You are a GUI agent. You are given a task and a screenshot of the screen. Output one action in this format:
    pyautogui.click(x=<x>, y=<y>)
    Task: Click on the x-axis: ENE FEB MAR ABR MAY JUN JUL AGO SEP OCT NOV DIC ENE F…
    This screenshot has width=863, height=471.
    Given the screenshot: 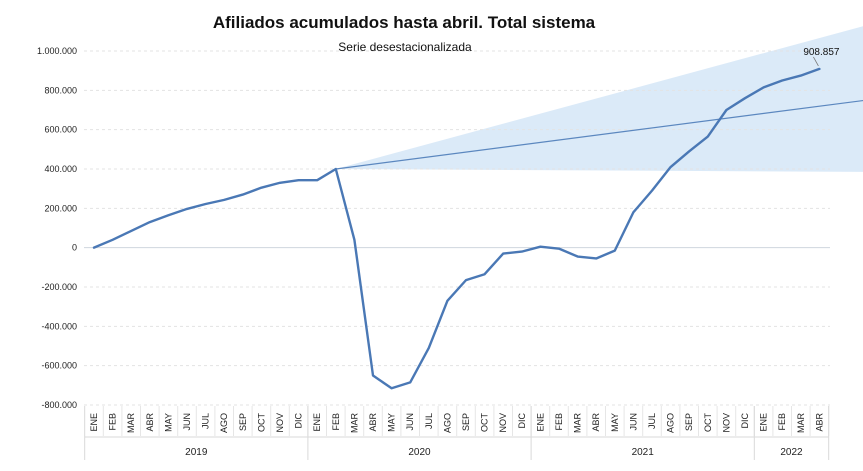 What is the action you would take?
    pyautogui.click(x=457, y=433)
    